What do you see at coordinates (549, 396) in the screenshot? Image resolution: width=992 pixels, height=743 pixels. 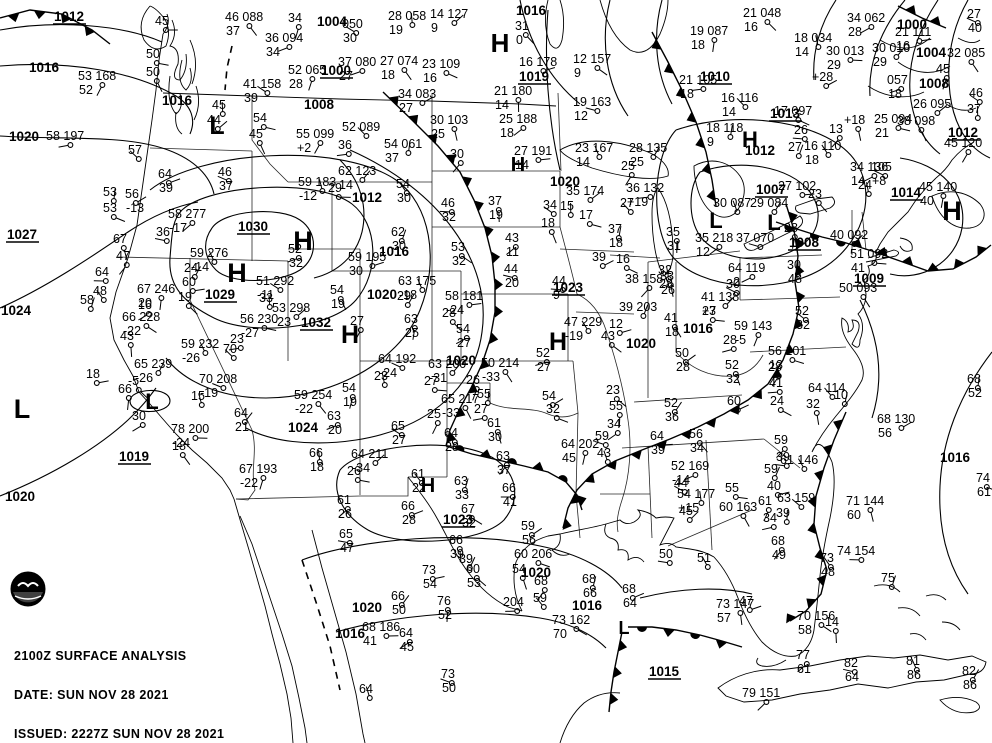 I see `station-value: 54` at bounding box center [549, 396].